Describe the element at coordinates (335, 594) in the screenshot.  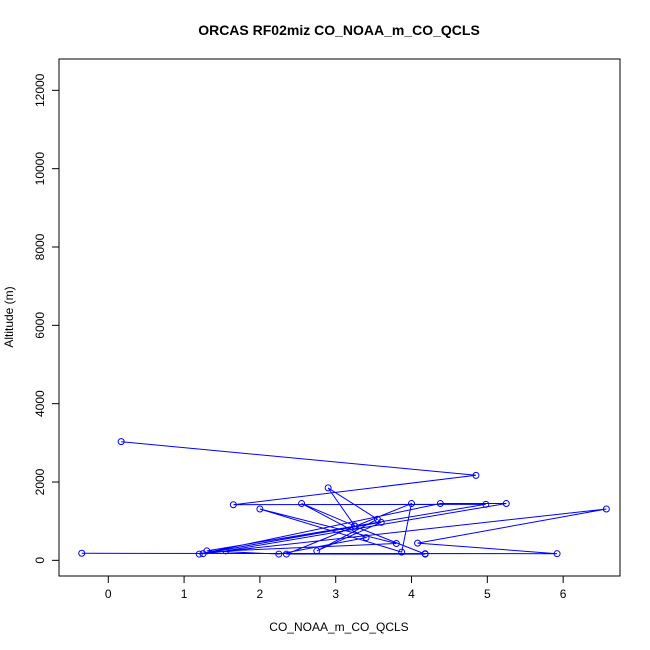
I see `x-tick-label: 3` at that location.